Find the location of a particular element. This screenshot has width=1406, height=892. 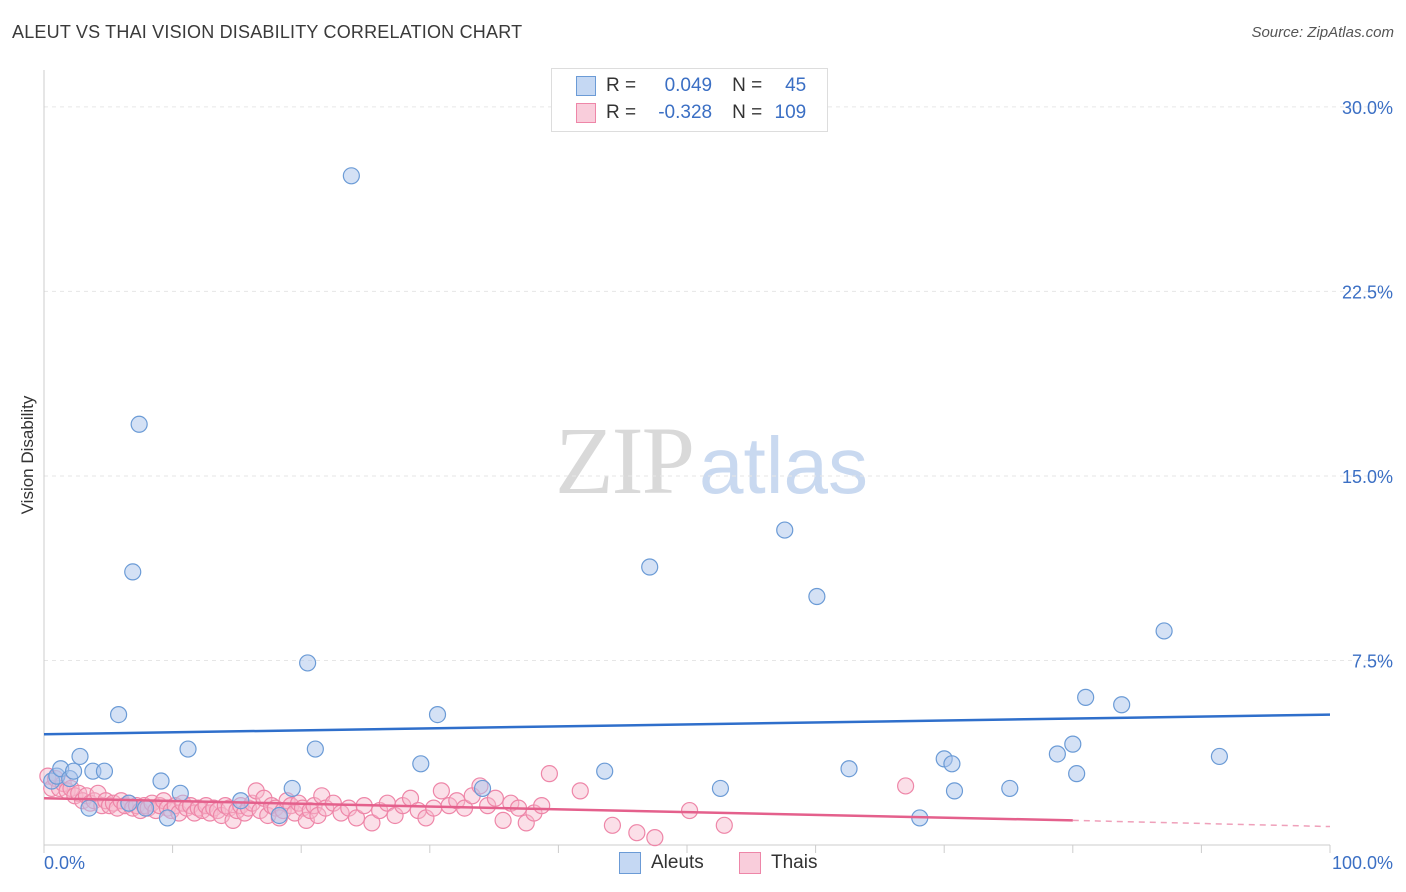

legend-row-aleuts: R = 0.049 N = 45 is located at coordinates (691, 86).